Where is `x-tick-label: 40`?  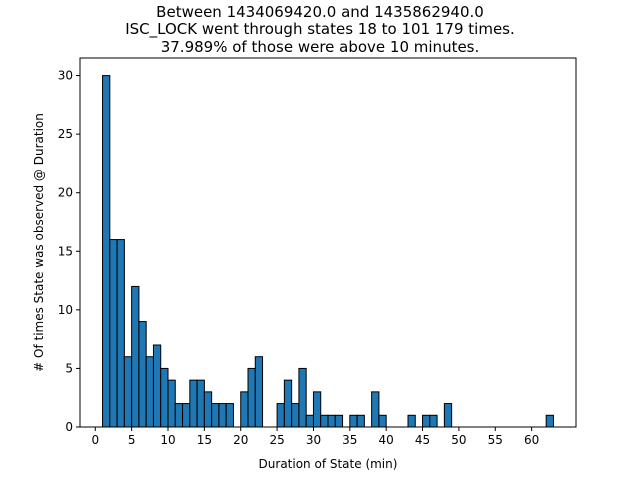 x-tick-label: 40 is located at coordinates (386, 440).